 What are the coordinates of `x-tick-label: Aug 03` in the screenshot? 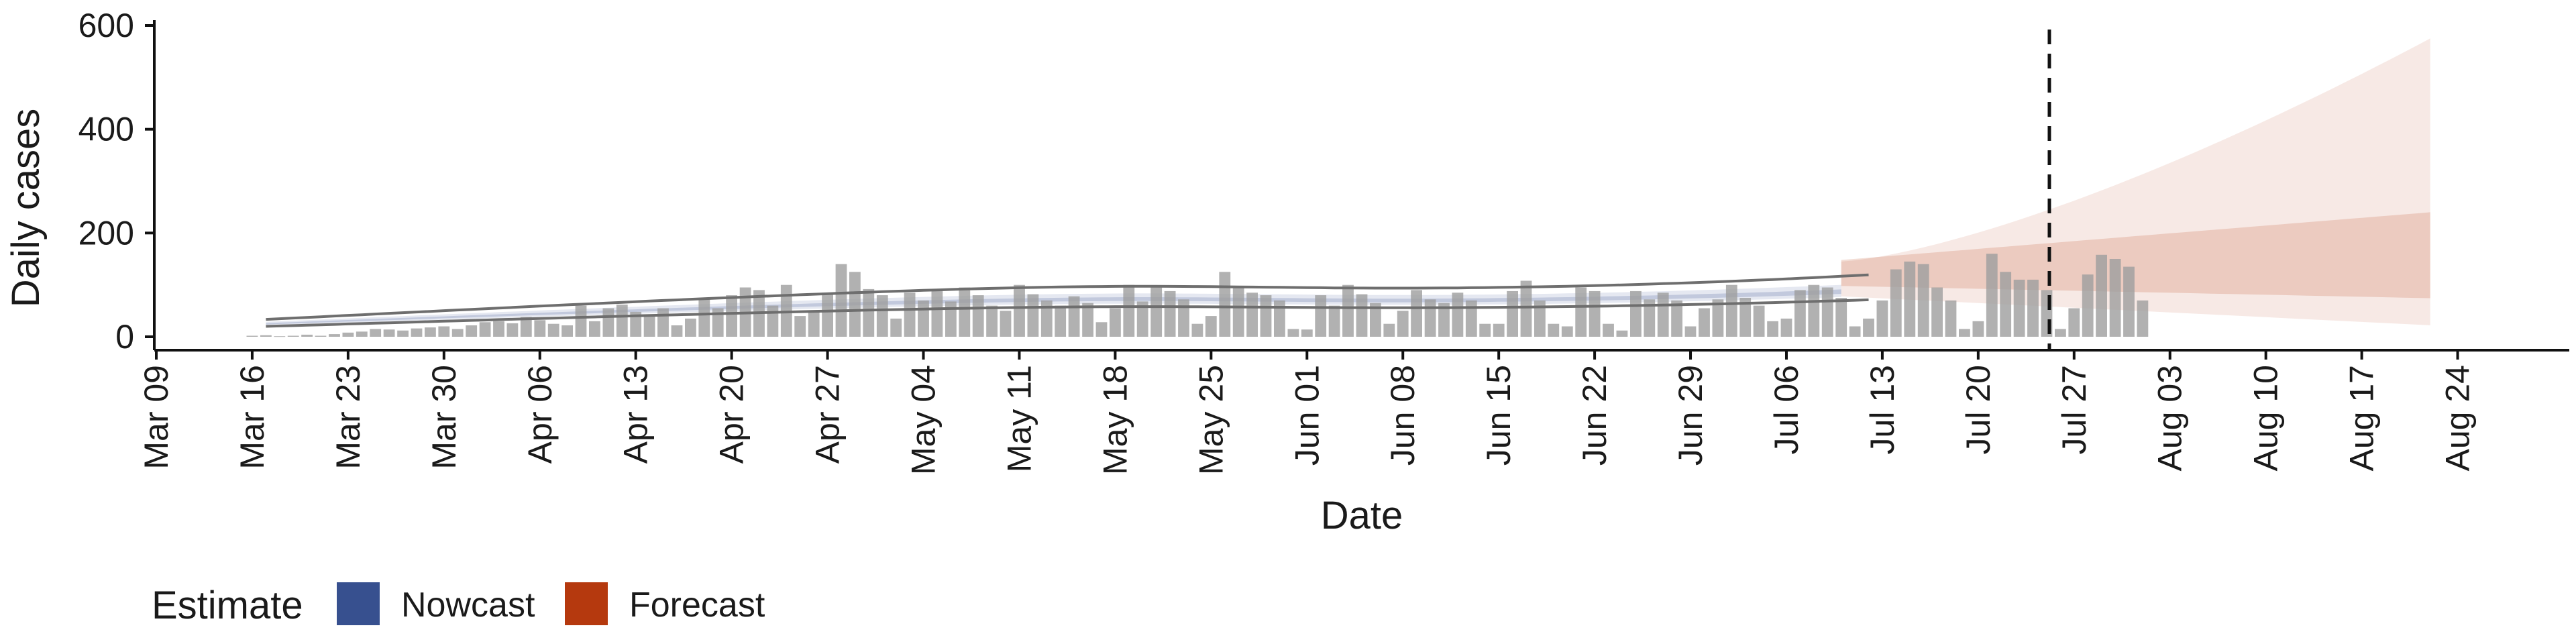 It's located at (2170, 418).